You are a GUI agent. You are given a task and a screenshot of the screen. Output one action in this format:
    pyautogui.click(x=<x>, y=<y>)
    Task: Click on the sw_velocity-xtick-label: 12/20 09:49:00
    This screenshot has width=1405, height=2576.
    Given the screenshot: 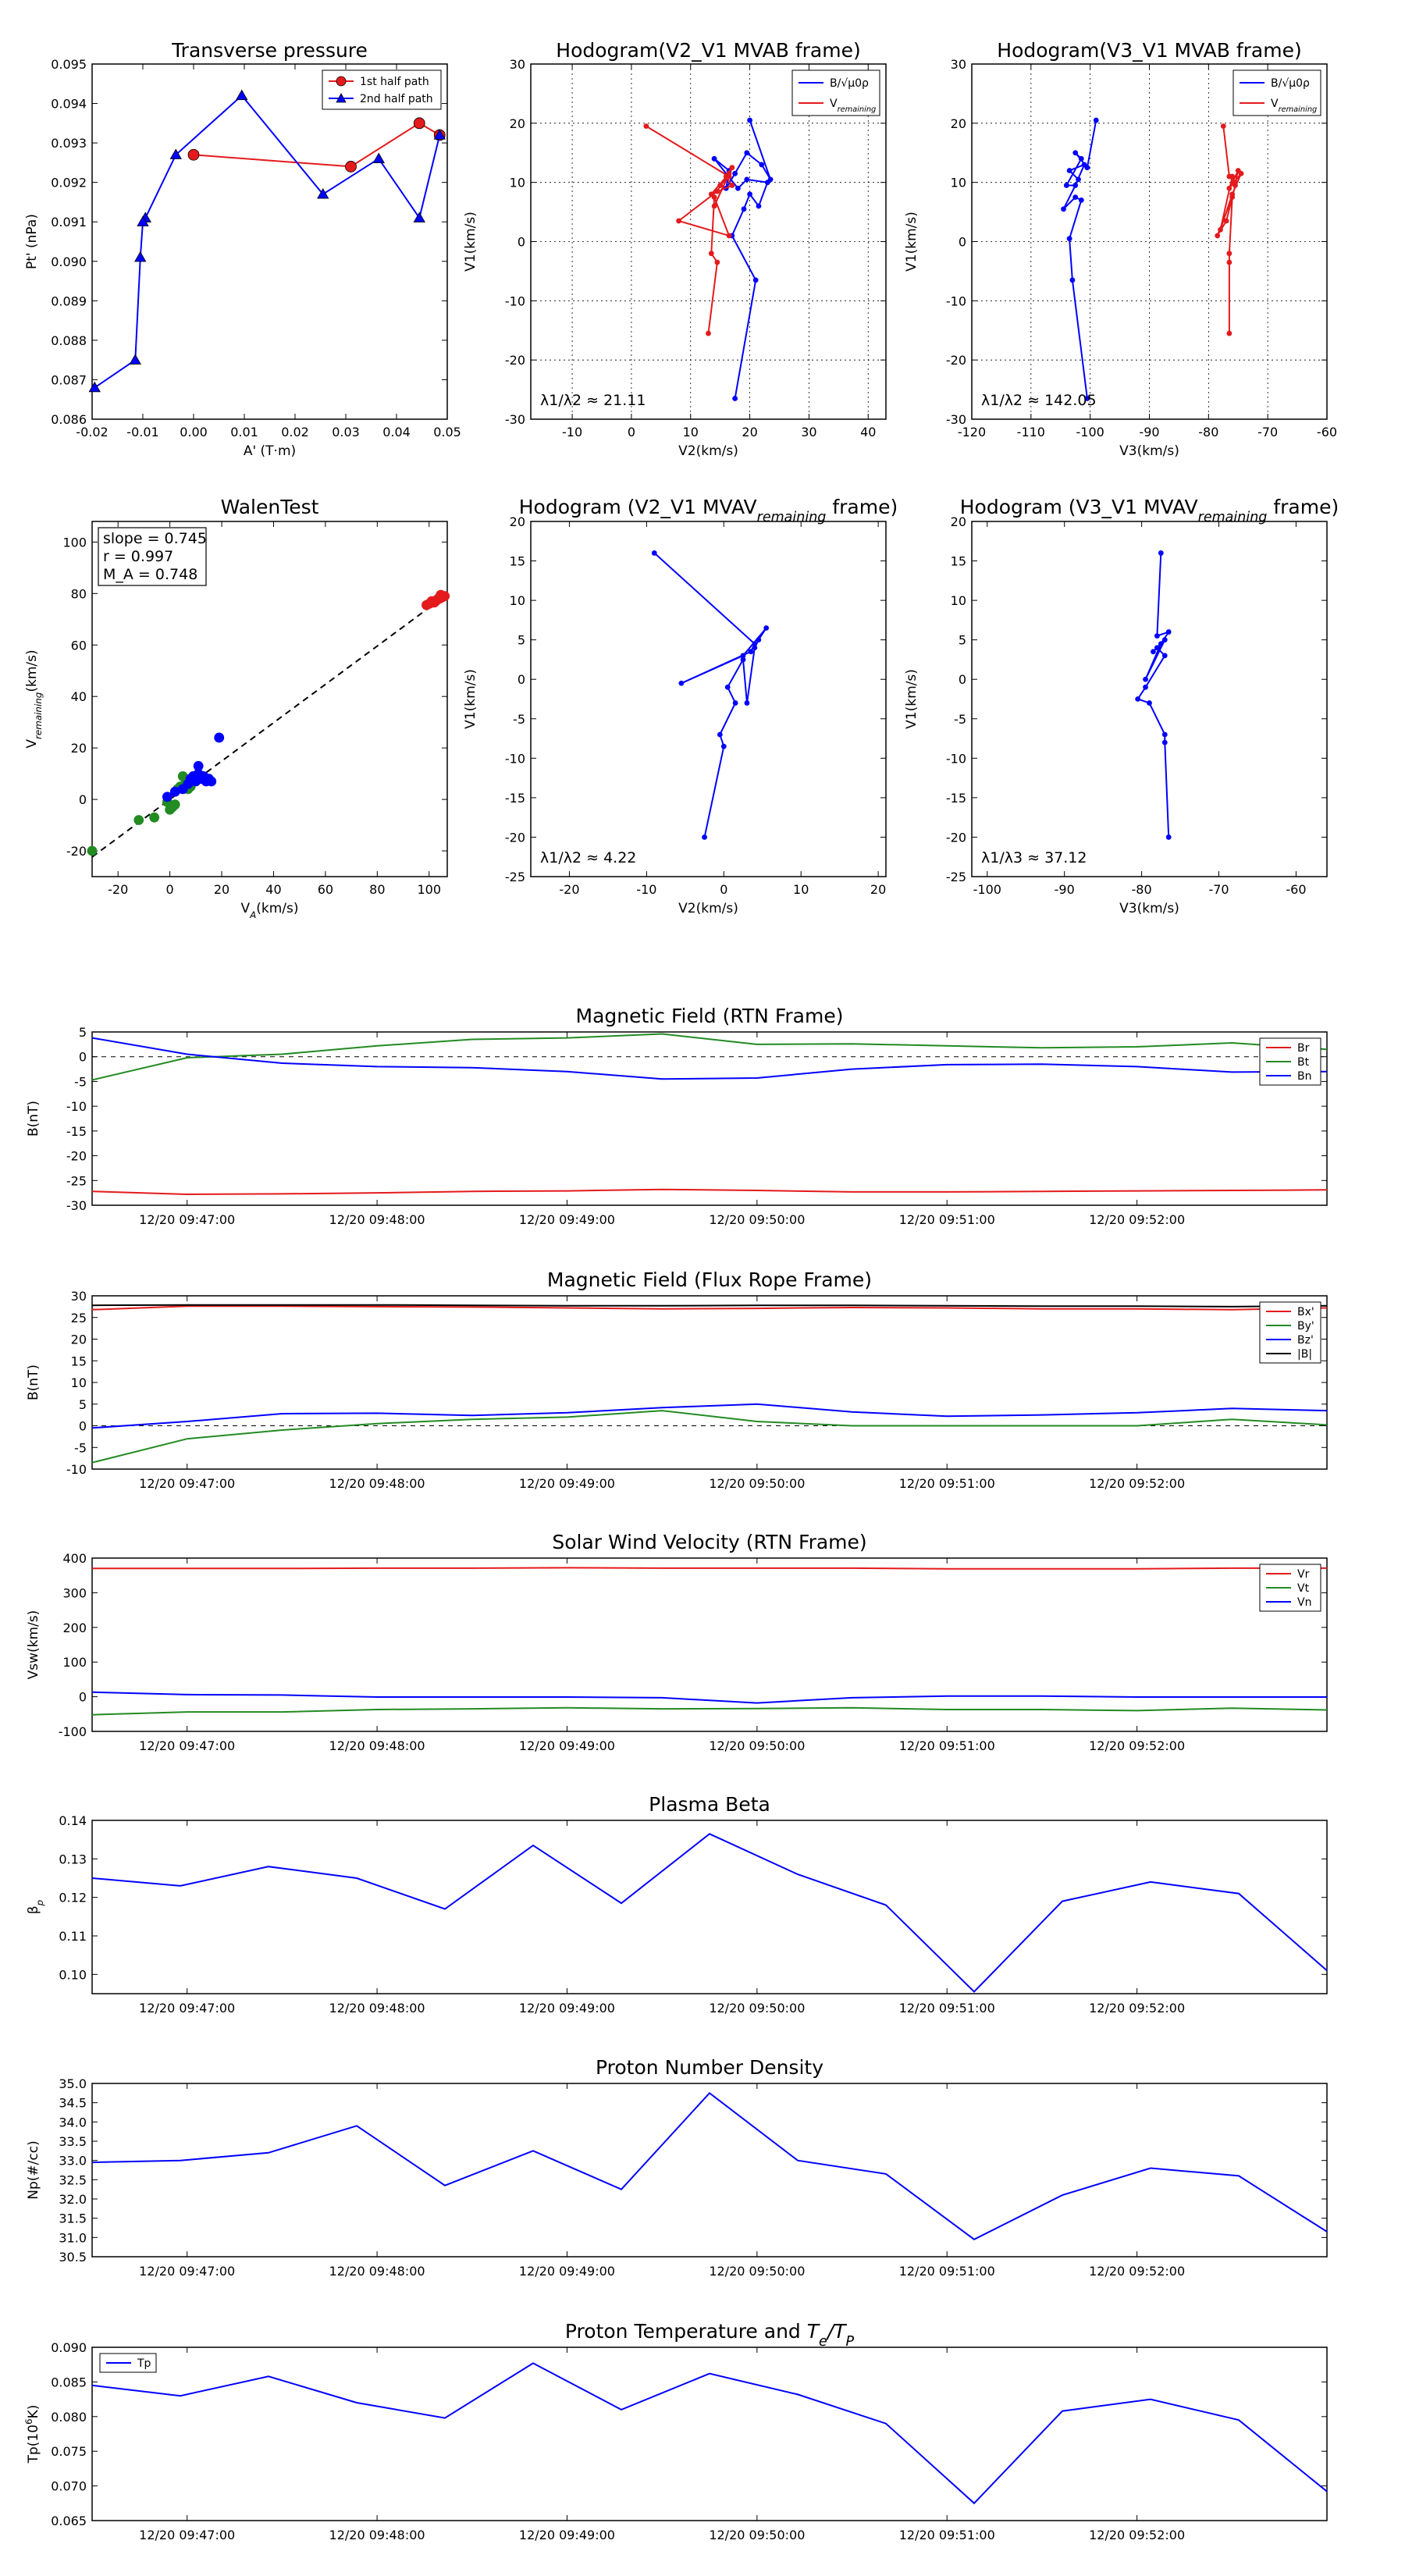 What is the action you would take?
    pyautogui.click(x=567, y=1745)
    